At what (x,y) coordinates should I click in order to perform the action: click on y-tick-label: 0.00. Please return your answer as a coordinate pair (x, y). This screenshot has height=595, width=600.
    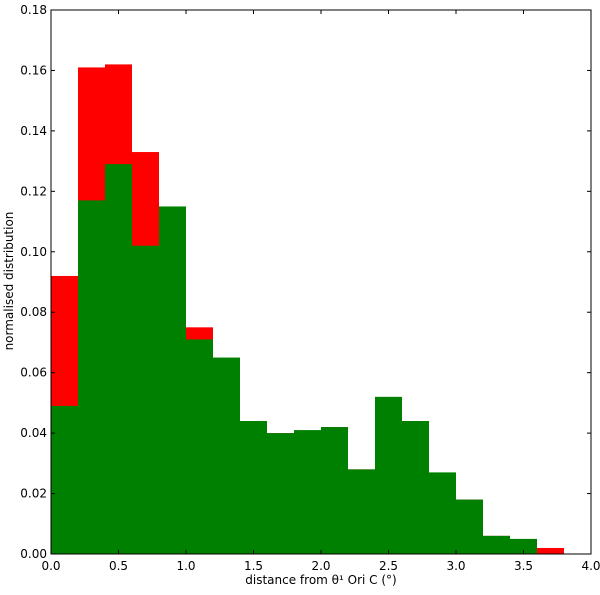
    Looking at the image, I should click on (33, 554).